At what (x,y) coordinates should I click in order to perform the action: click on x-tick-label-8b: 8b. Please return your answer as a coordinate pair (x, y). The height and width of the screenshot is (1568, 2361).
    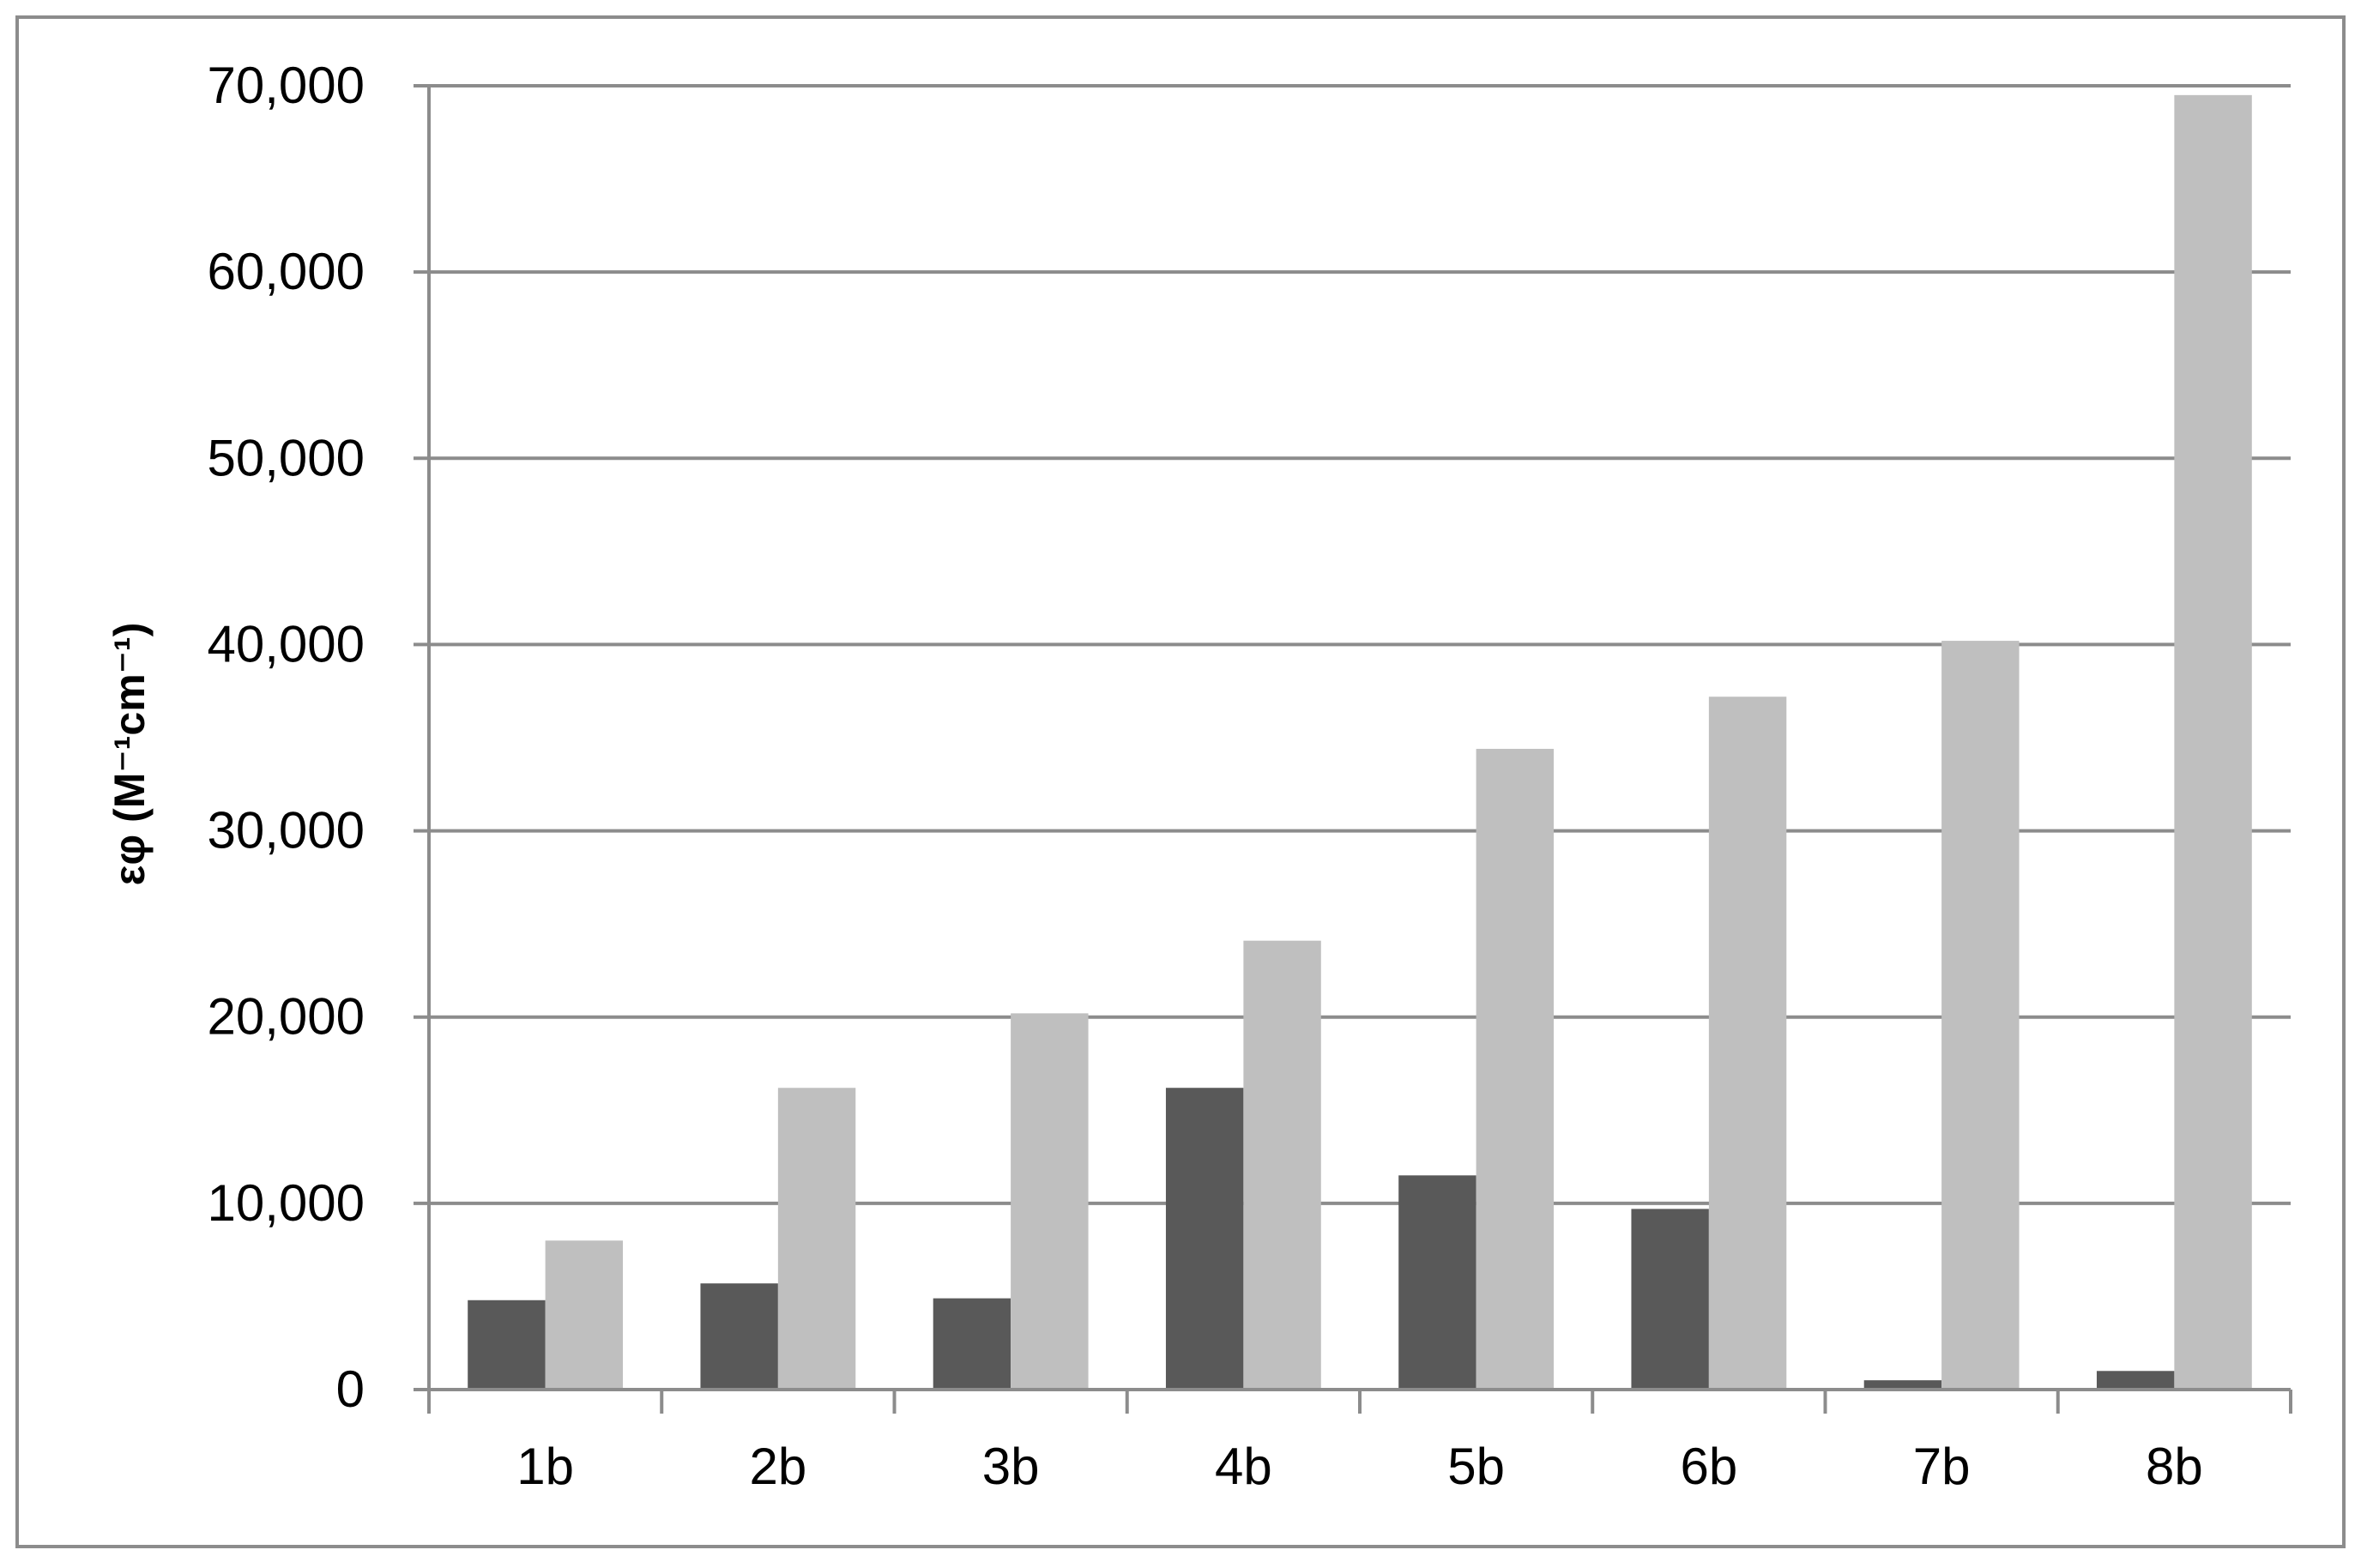
    Looking at the image, I should click on (2174, 1466).